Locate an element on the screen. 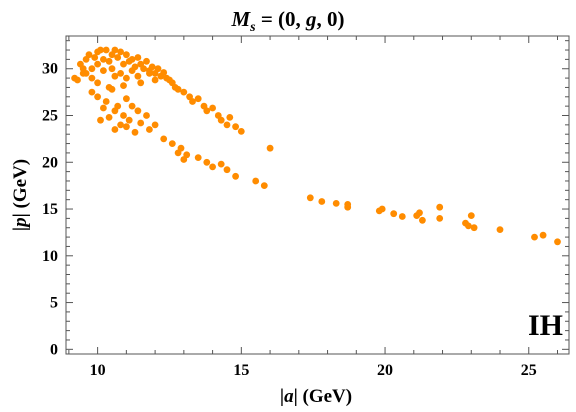 Image resolution: width=576 pixels, height=412 pixels. x-tick-label: 10 is located at coordinates (98, 370).